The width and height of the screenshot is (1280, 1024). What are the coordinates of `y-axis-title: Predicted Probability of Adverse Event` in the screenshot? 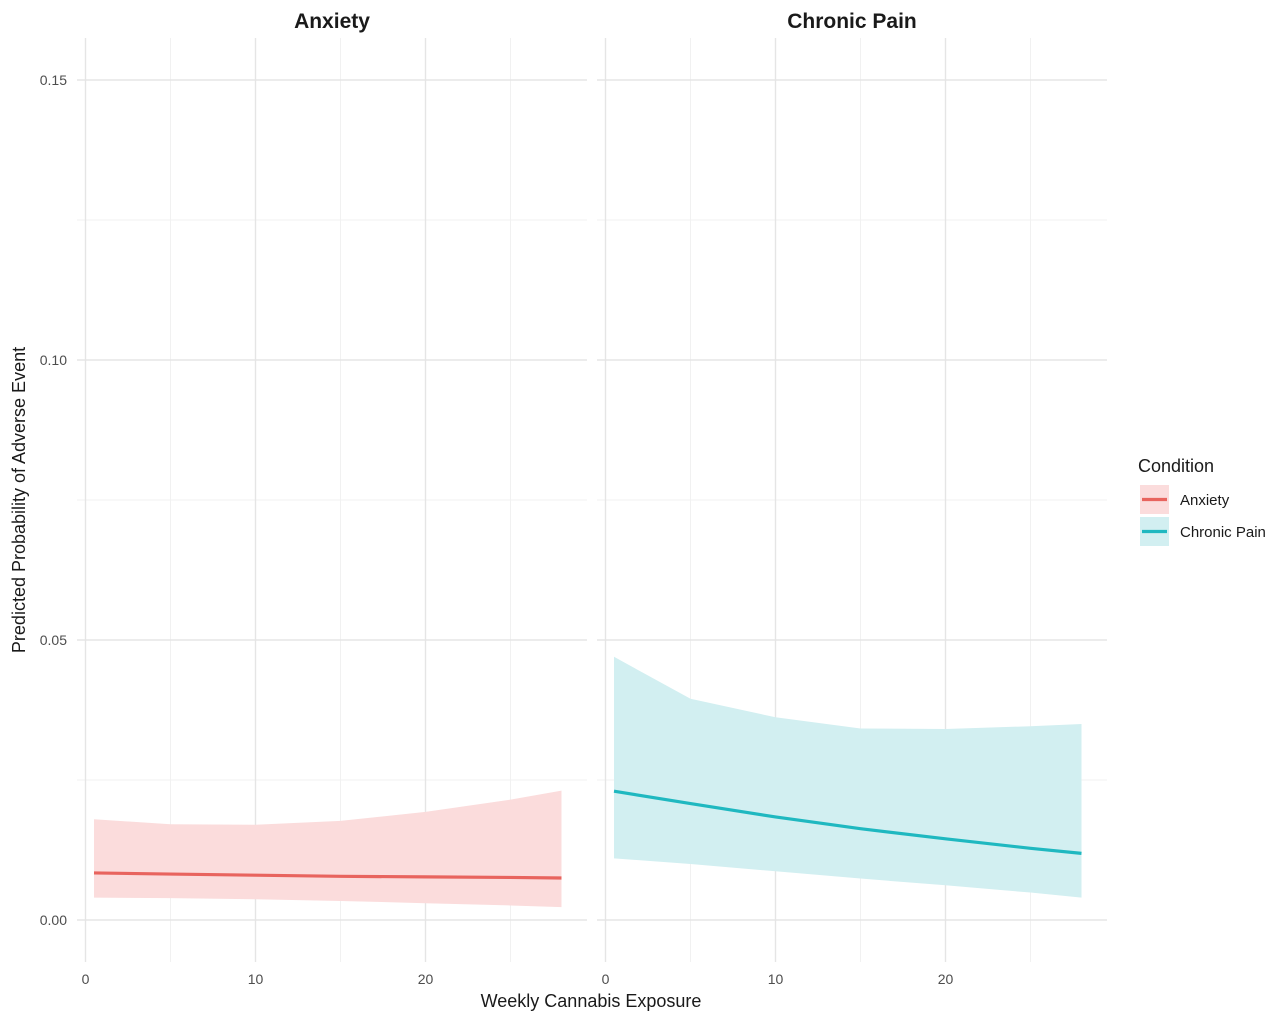 It's located at (19, 500).